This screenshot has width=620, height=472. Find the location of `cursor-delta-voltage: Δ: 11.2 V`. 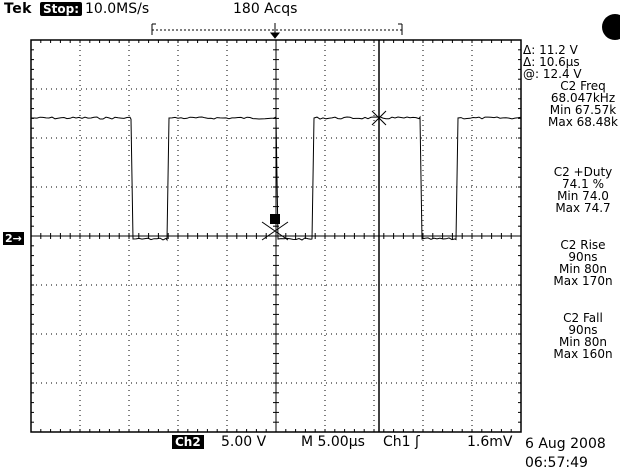

cursor-delta-voltage: Δ: 11.2 V is located at coordinates (550, 50).